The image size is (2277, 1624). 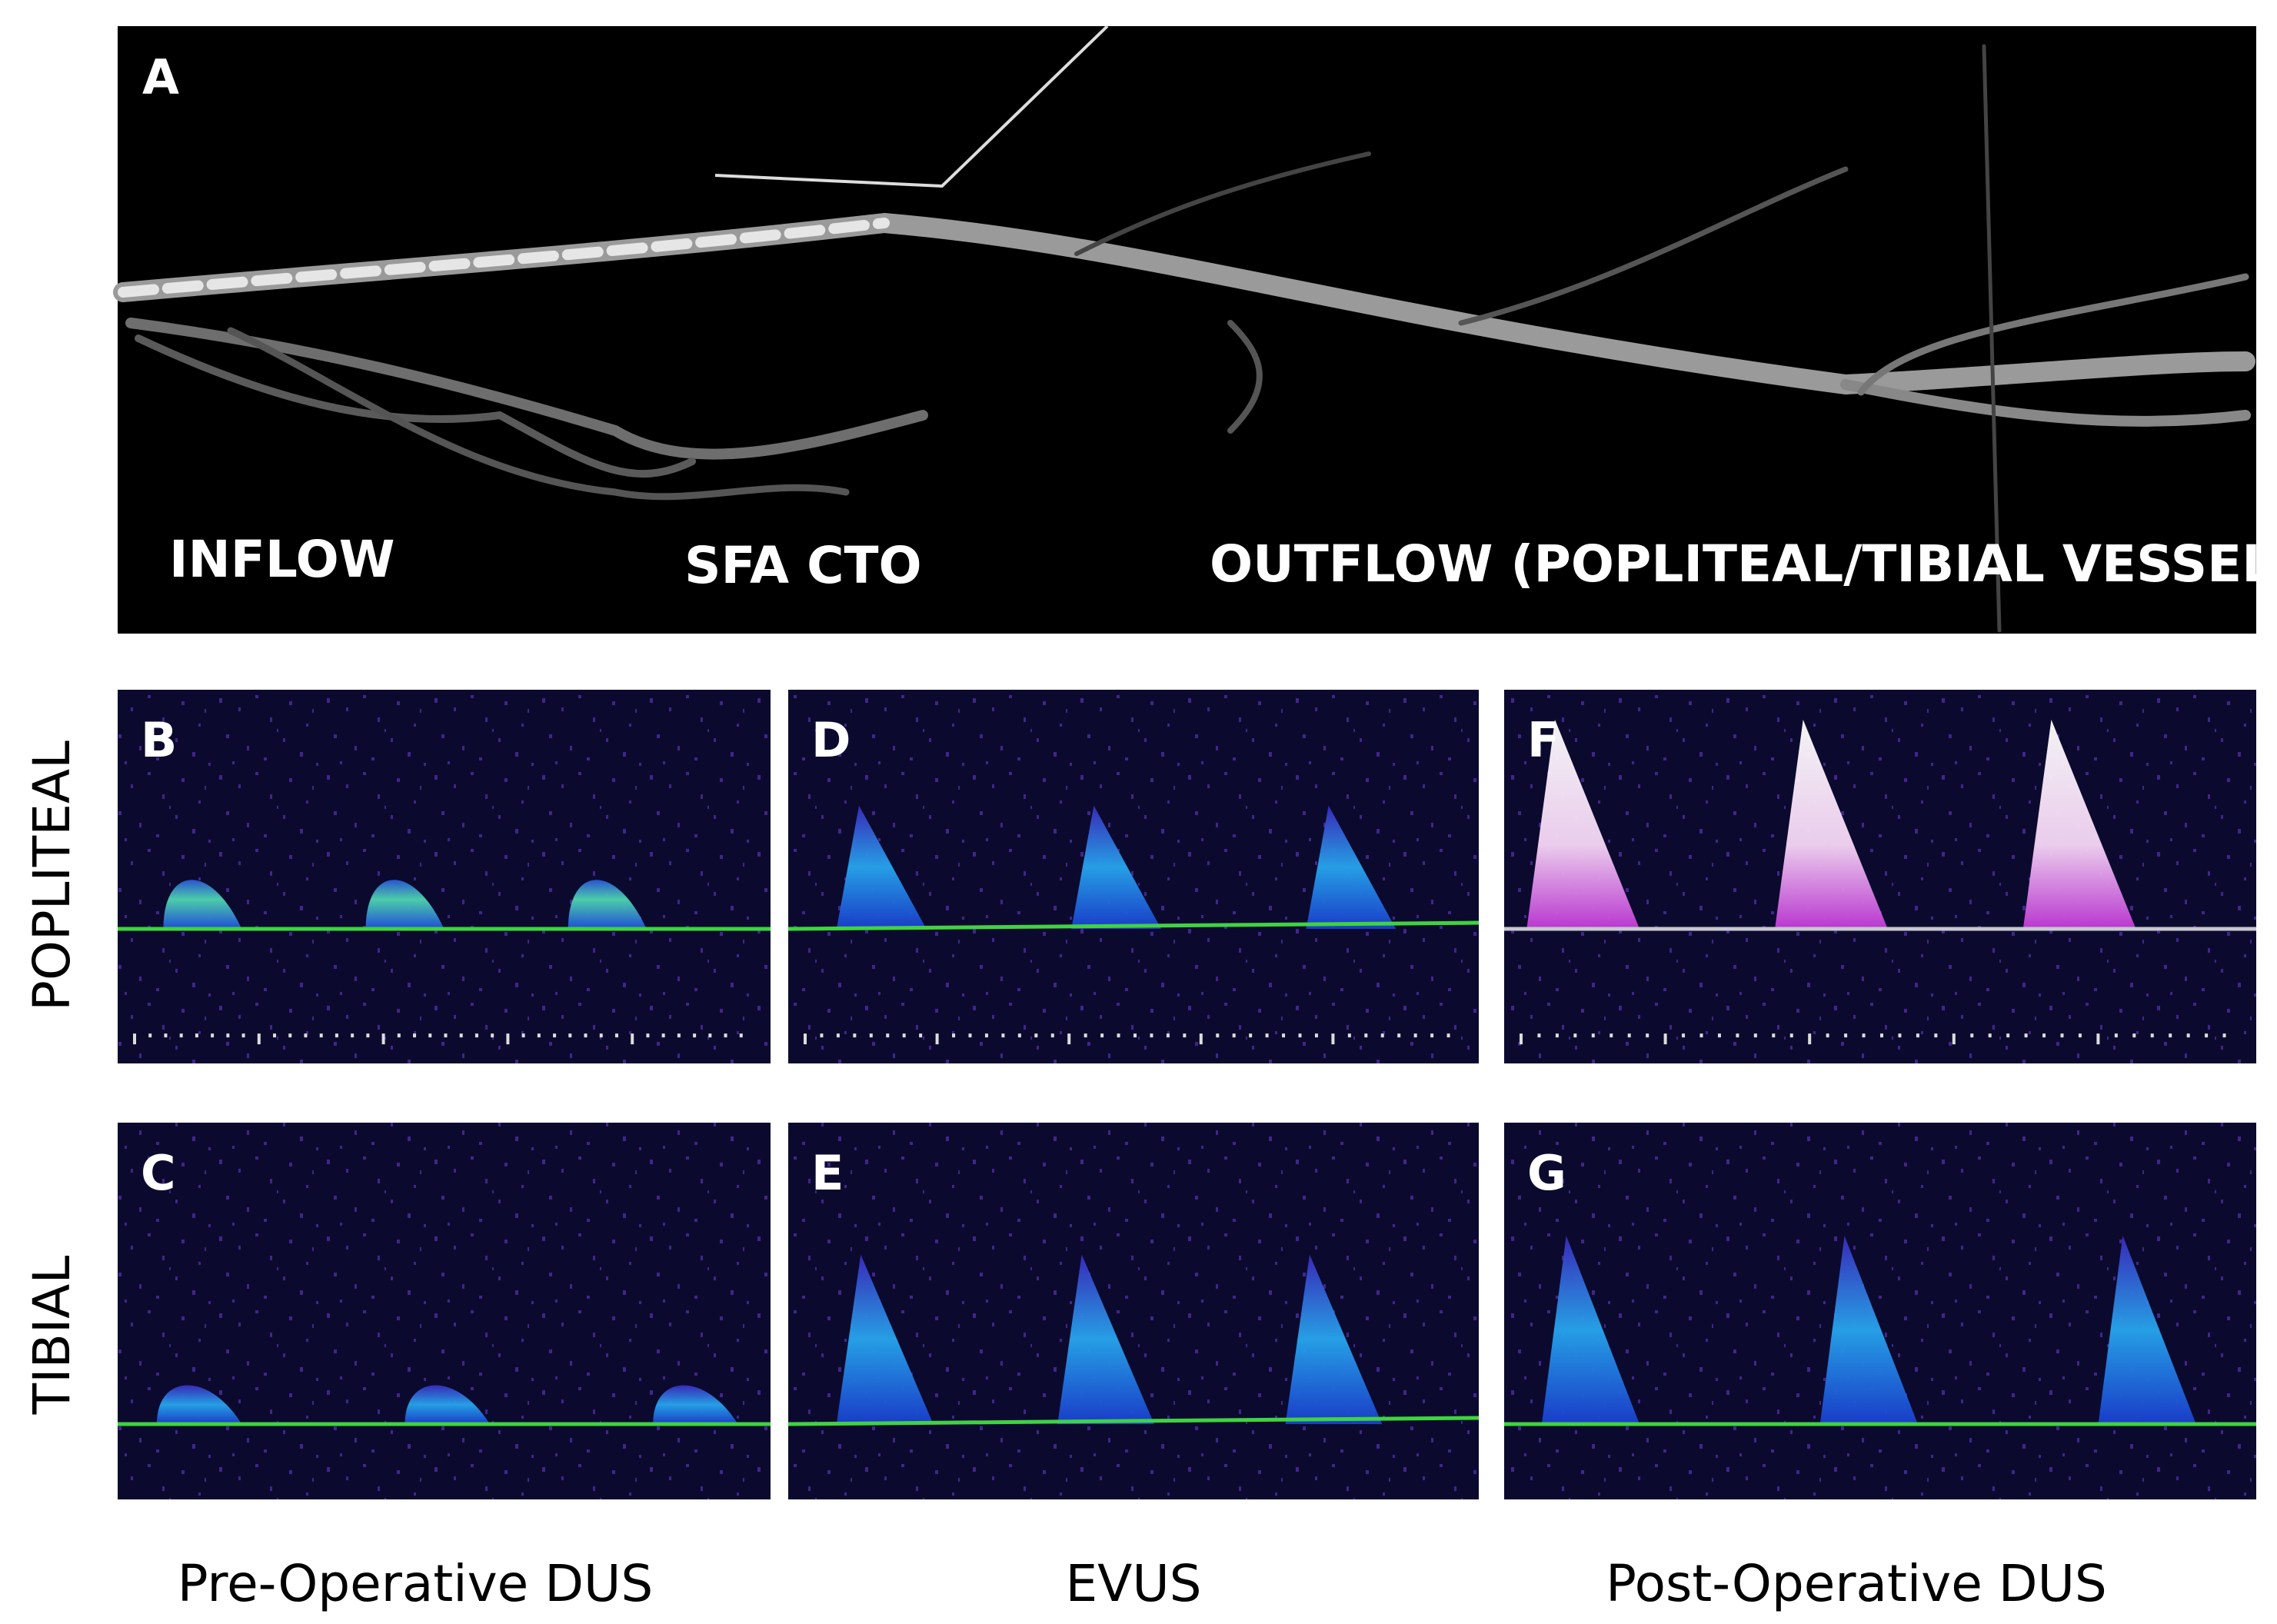 What do you see at coordinates (416, 1583) in the screenshot?
I see `column-label: Pre-Operative DUS` at bounding box center [416, 1583].